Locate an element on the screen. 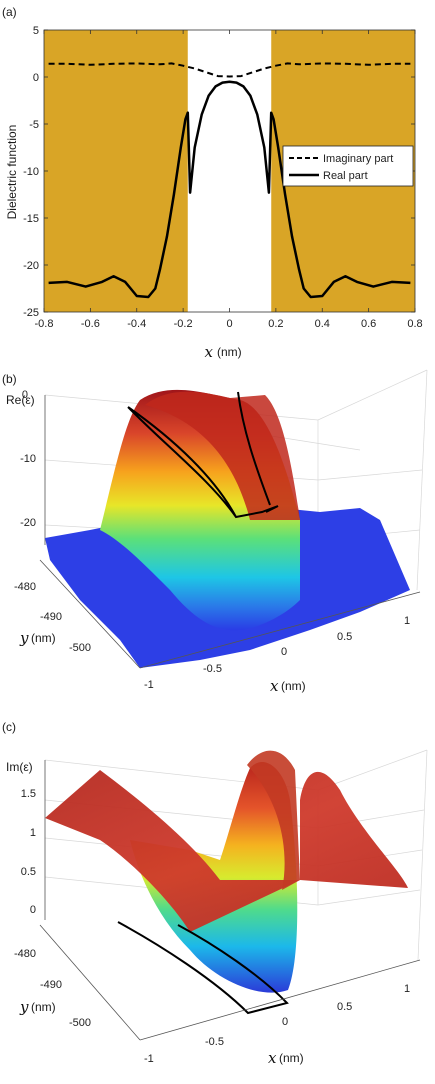 Image resolution: width=435 pixels, height=1084 pixels. b-xt-2: 0 is located at coordinates (284, 652).